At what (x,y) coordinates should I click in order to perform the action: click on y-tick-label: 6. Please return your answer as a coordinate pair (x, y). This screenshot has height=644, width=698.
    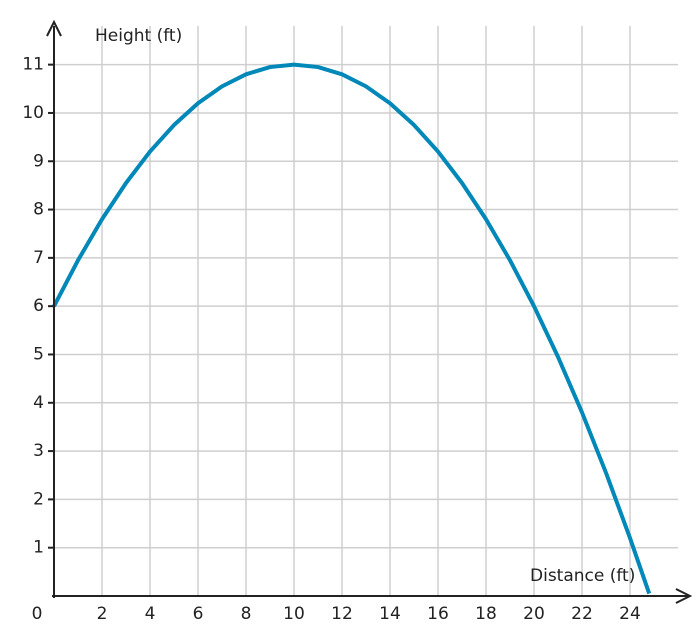
    Looking at the image, I should click on (38, 306).